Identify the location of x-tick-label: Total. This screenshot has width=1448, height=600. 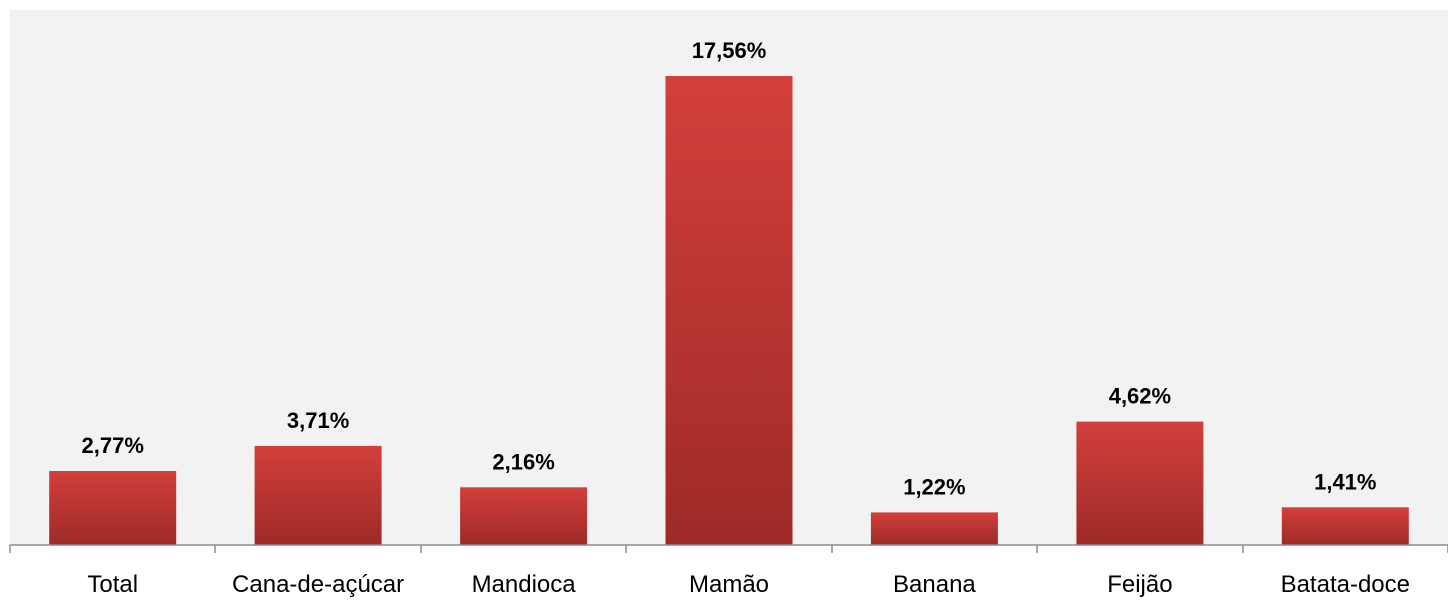
(112, 584).